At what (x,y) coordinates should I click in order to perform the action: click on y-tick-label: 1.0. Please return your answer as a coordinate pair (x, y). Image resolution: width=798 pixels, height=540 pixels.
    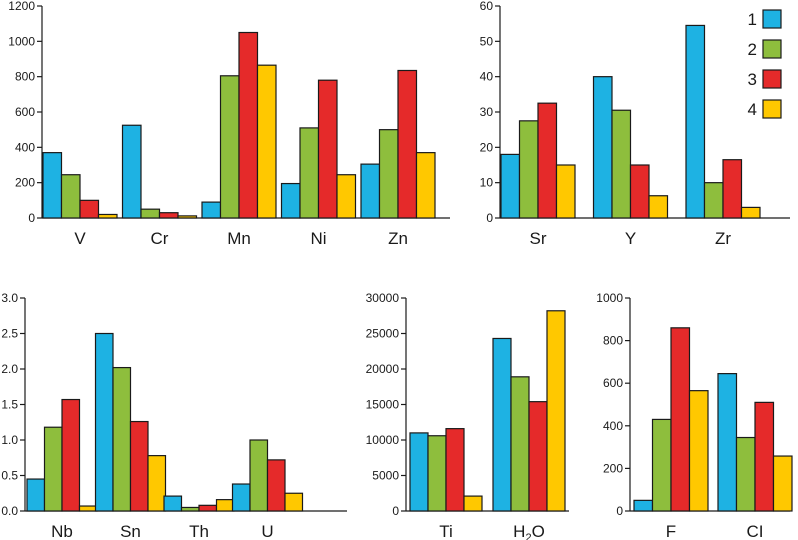
    Looking at the image, I should click on (9, 440).